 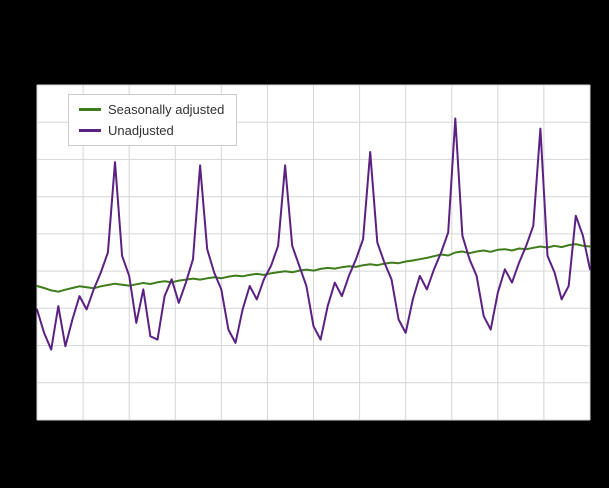 What do you see at coordinates (90, 110) in the screenshot?
I see `legend-line-swatch-green` at bounding box center [90, 110].